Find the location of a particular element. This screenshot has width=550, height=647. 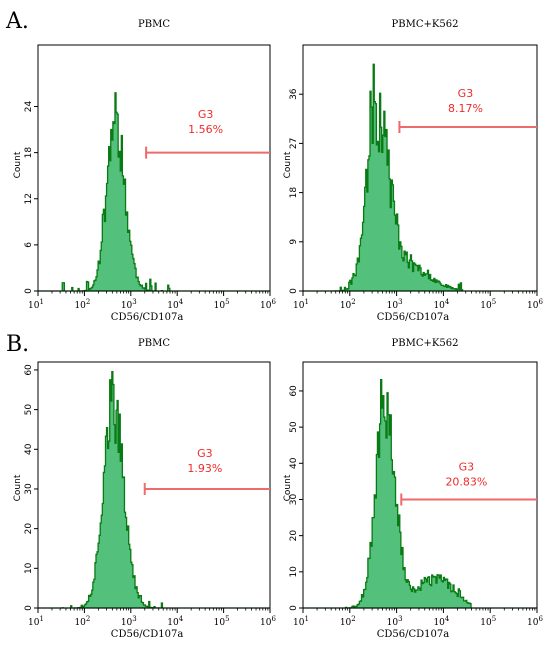

panel-label-b: B. is located at coordinates (17, 344).